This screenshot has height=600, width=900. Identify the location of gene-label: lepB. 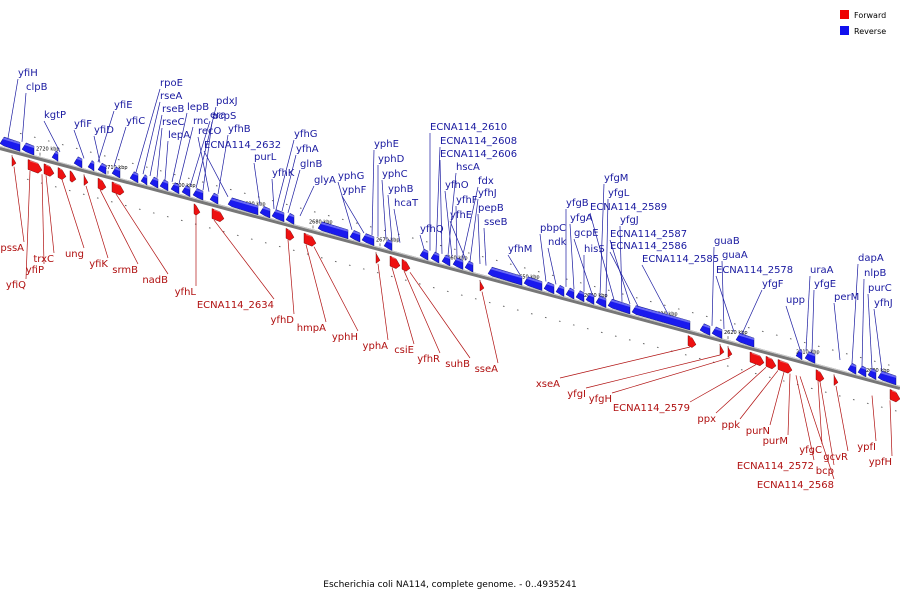
(198, 107).